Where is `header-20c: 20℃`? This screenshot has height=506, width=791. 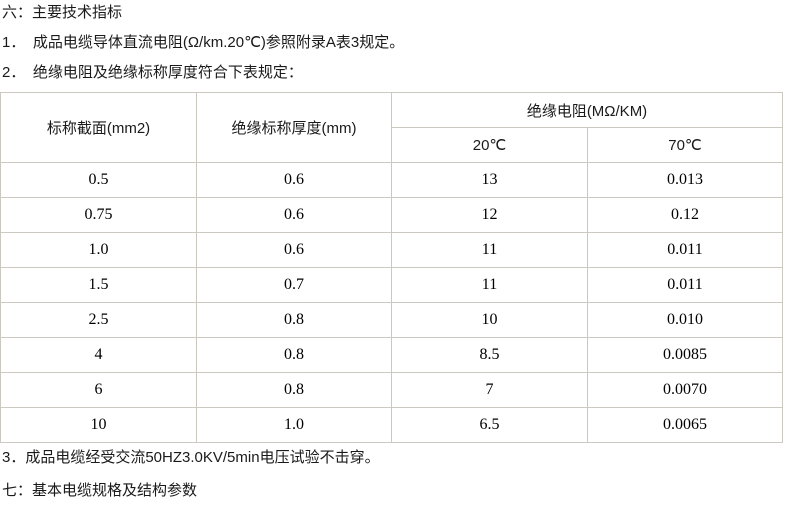 header-20c: 20℃ is located at coordinates (489, 145).